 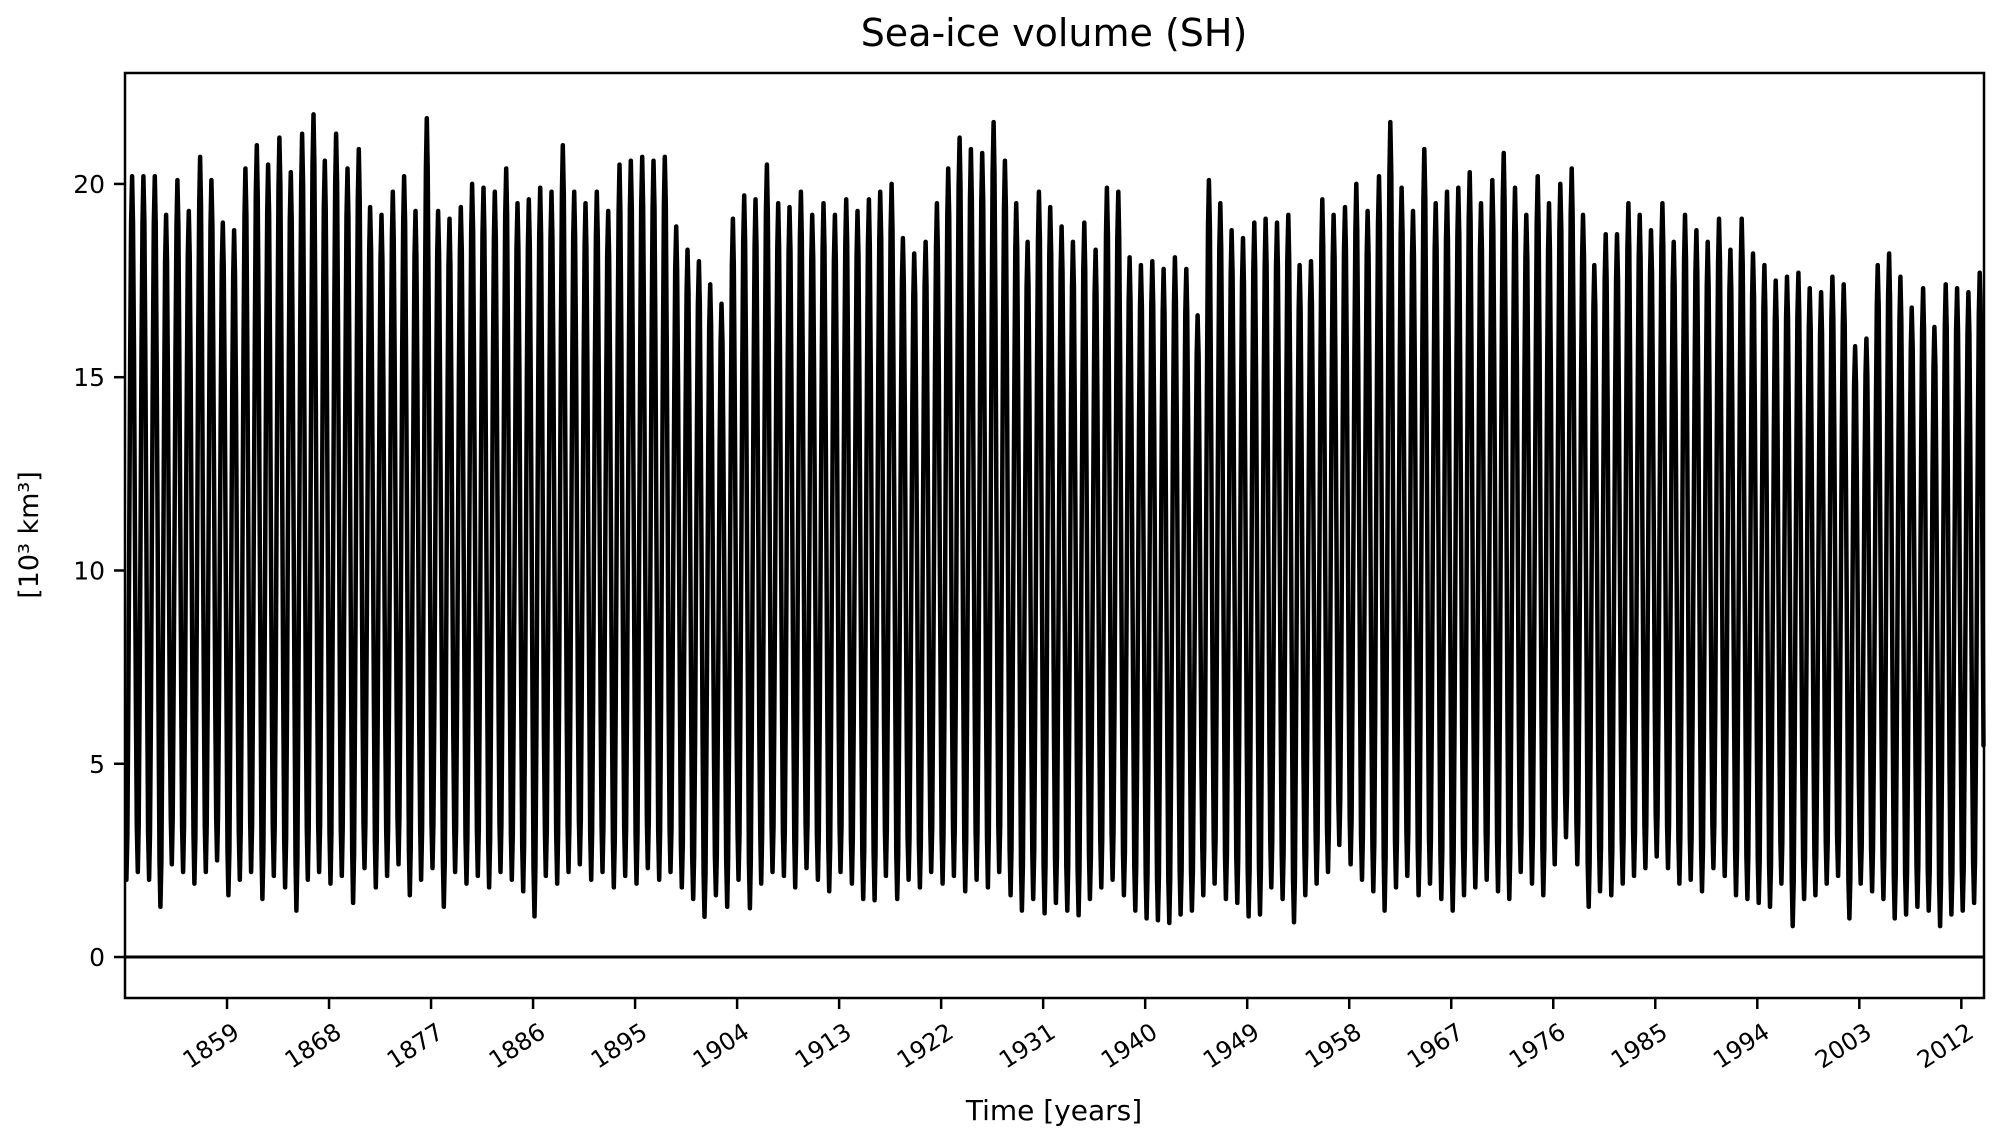 I want to click on x-tick-label: 2012, so click(x=1945, y=1046).